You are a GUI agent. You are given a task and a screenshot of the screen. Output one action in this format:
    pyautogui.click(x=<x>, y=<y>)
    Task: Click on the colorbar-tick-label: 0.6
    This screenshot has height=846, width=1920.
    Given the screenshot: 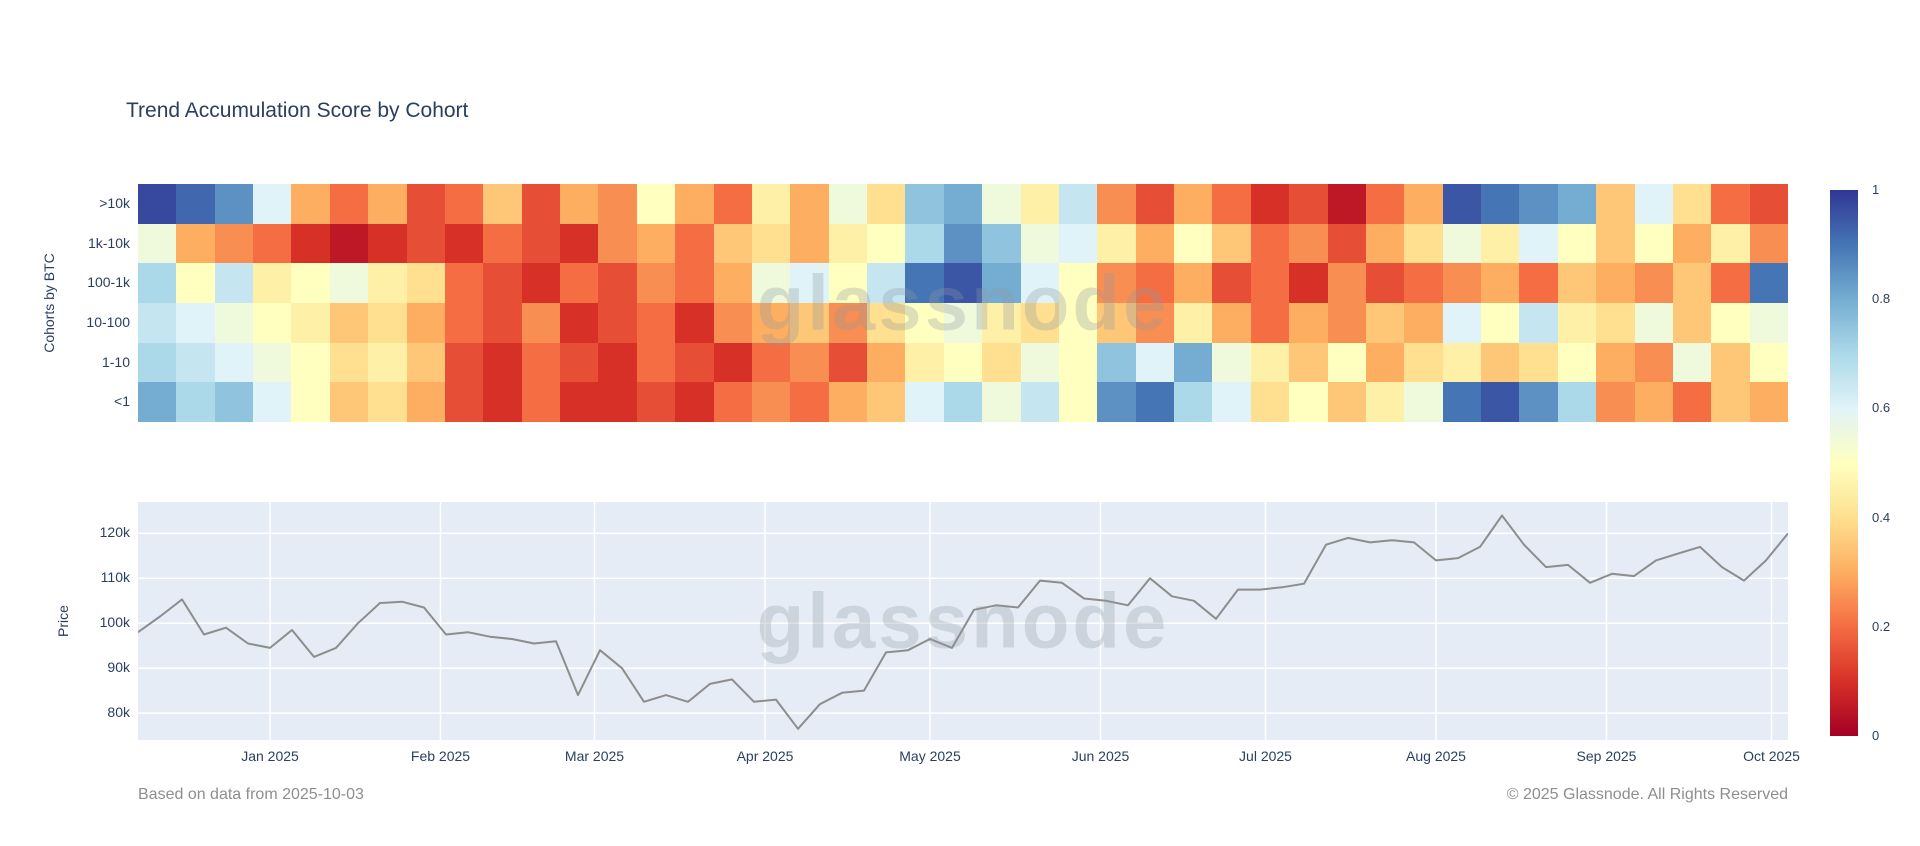 What is the action you would take?
    pyautogui.click(x=1881, y=408)
    